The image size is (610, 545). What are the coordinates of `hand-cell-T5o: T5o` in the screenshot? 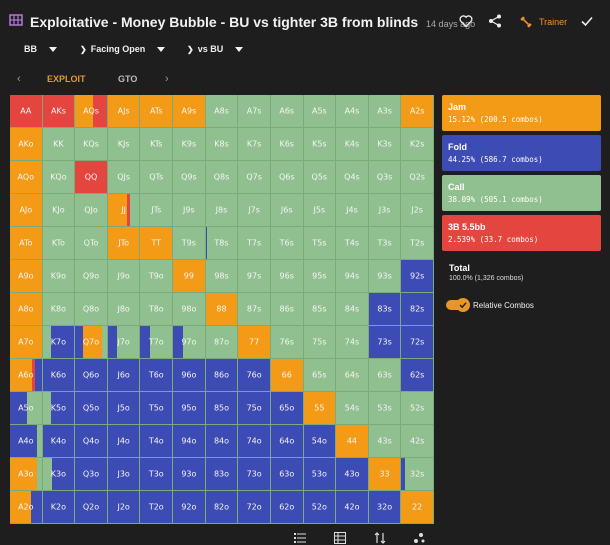 It's located at (157, 408).